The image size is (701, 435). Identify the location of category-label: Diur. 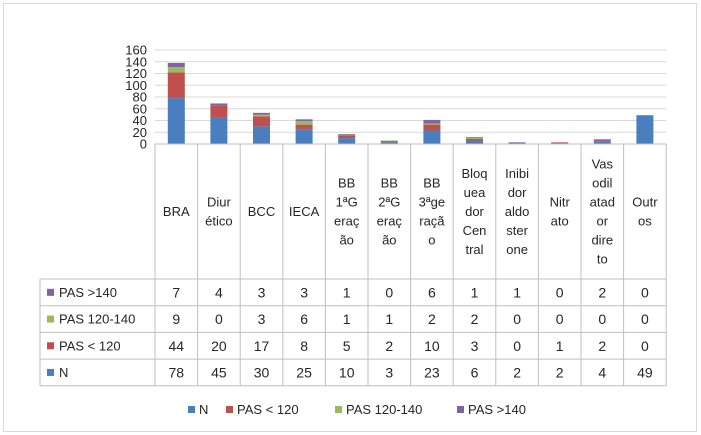
(219, 202).